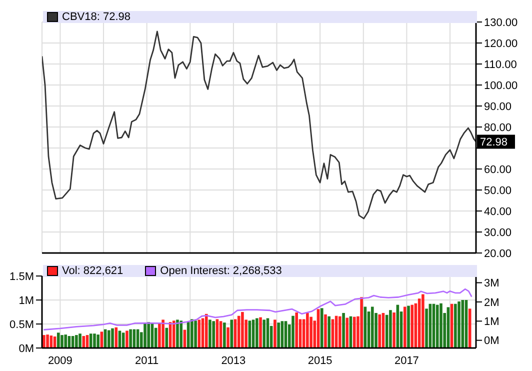 The width and height of the screenshot is (532, 371). What do you see at coordinates (257, 309) in the screenshot?
I see `line-series` at bounding box center [257, 309].